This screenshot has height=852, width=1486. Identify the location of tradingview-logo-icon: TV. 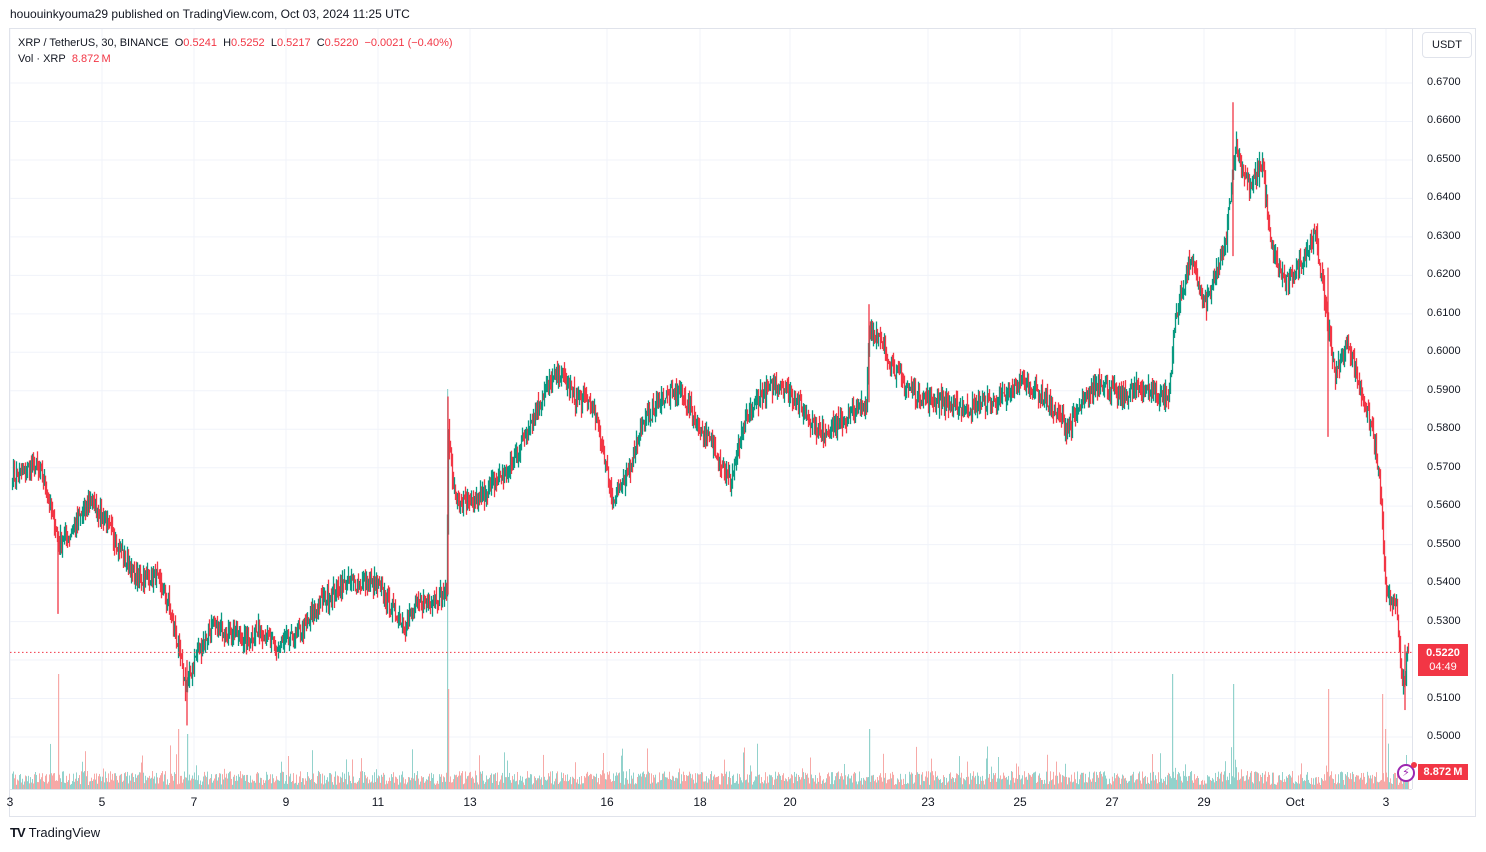
(18, 832).